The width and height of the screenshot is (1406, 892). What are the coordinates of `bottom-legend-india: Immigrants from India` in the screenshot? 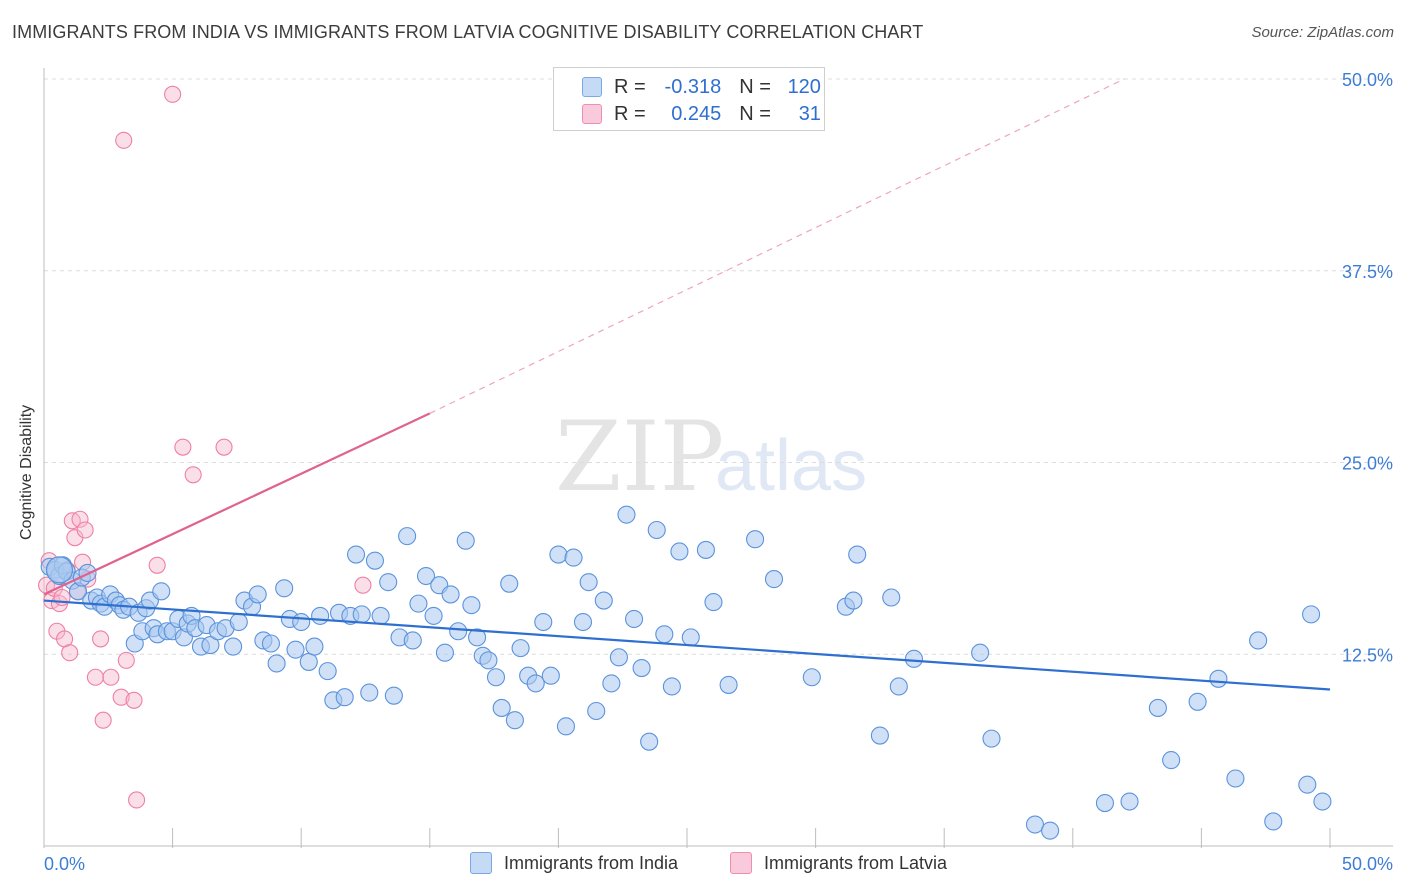 It's located at (574, 863).